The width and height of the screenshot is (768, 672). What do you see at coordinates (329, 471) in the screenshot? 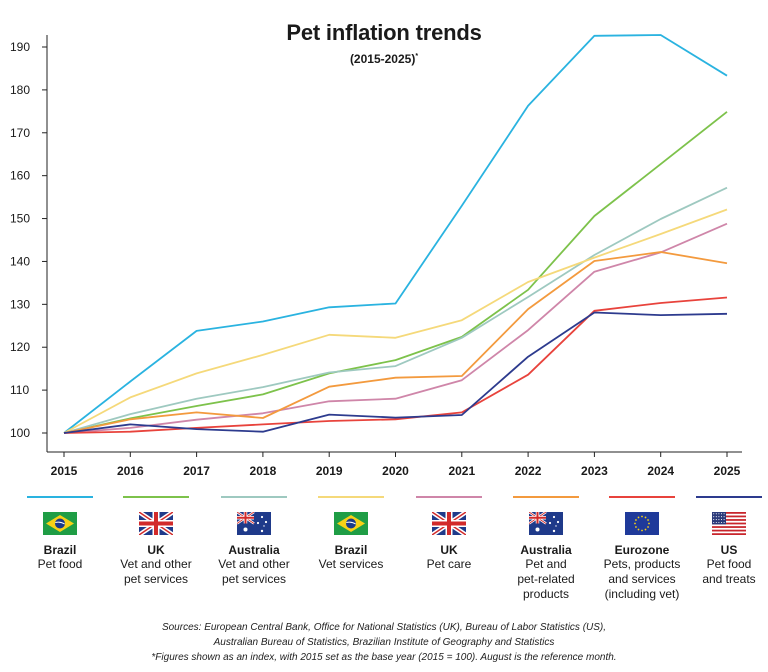
I see `x-tick-label: 2019` at bounding box center [329, 471].